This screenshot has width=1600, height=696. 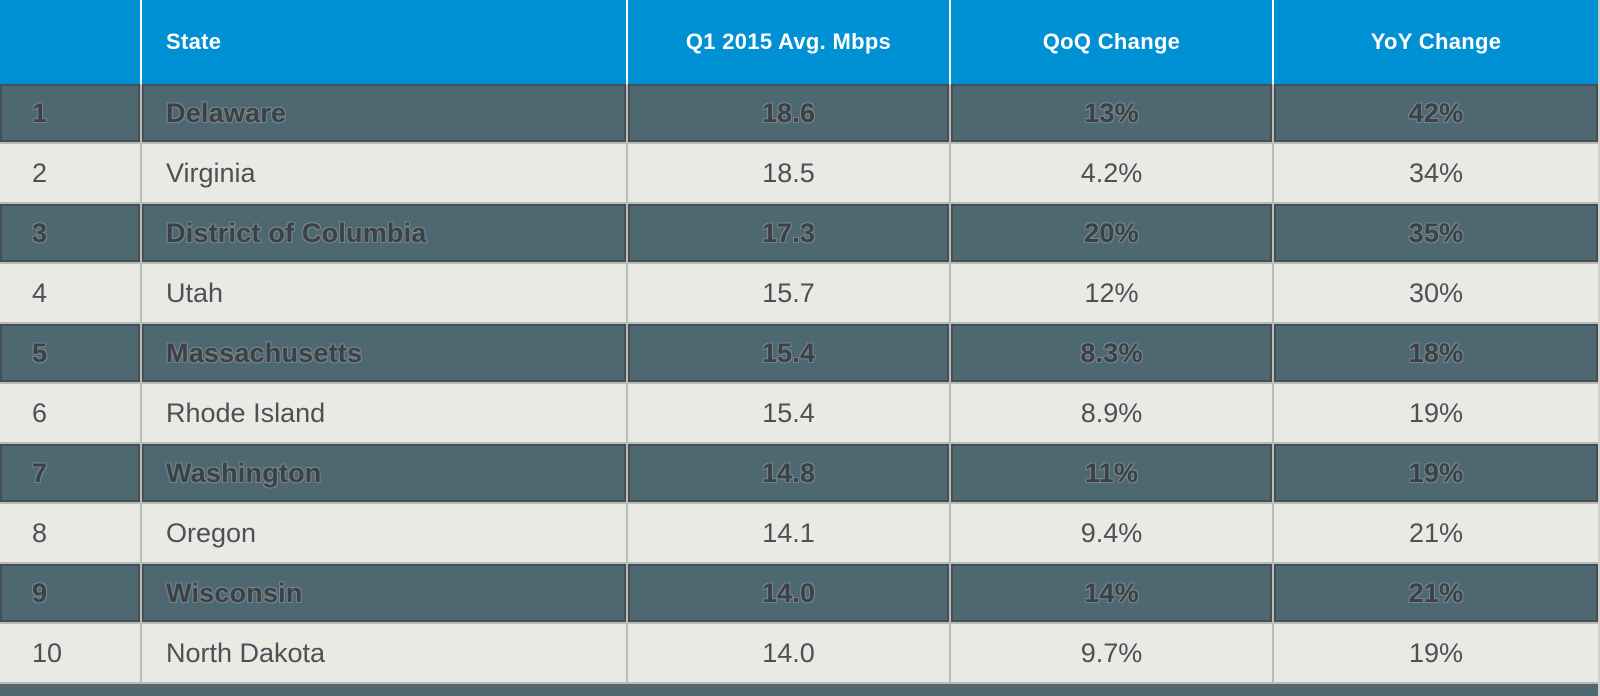 I want to click on mbps-cell: 18.6, so click(x=788, y=113).